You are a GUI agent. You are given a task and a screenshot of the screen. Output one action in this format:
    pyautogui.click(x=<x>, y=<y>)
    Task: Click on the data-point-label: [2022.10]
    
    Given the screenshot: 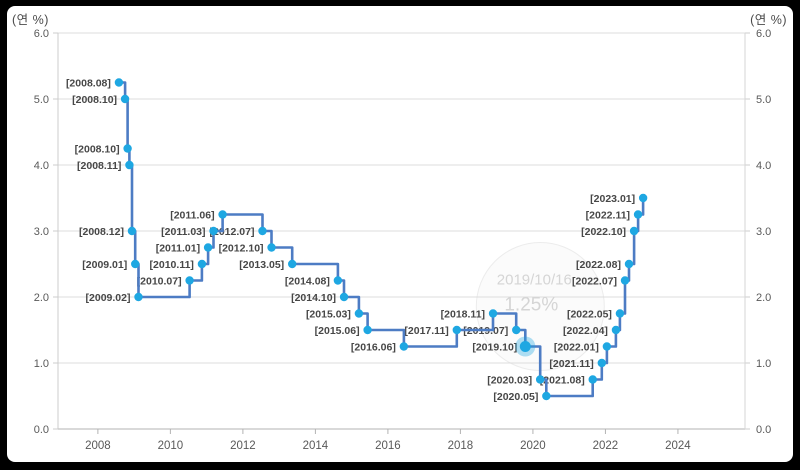 What is the action you would take?
    pyautogui.click(x=603, y=232)
    